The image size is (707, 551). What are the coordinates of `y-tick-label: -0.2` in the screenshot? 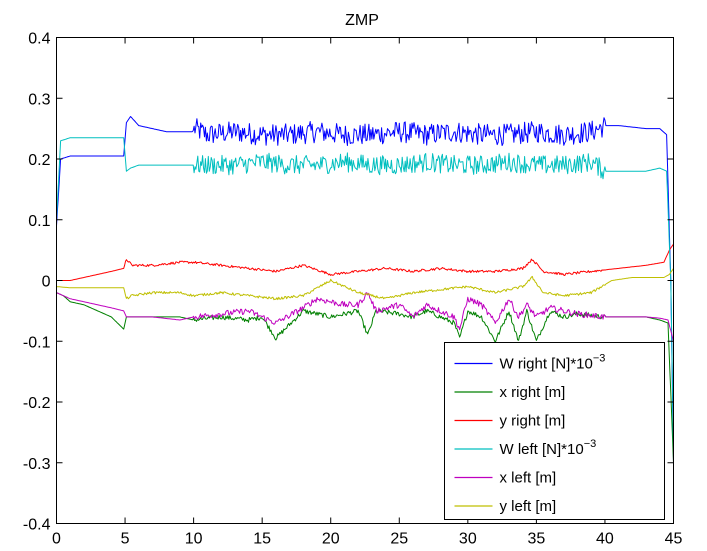 It's located at (37, 403).